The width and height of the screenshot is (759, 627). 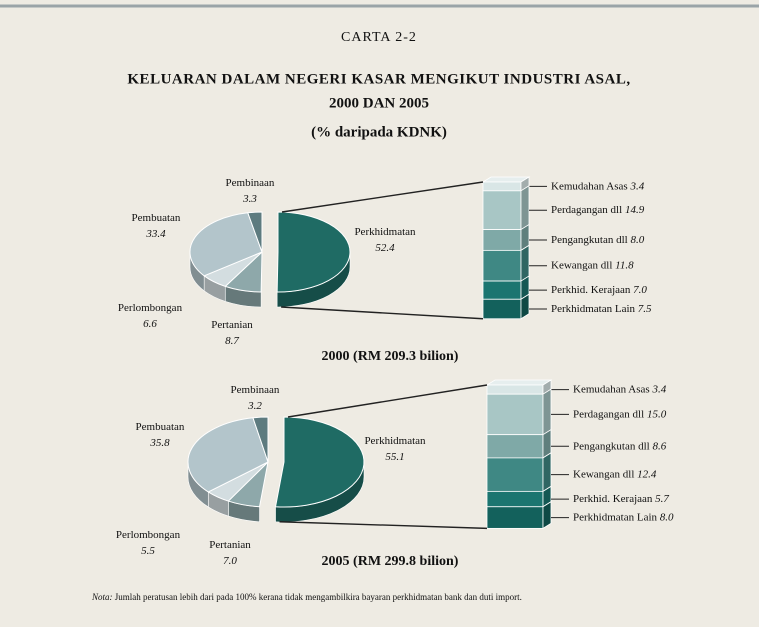 I want to click on chart-subtitle: (% daripada KDNK), so click(x=379, y=132).